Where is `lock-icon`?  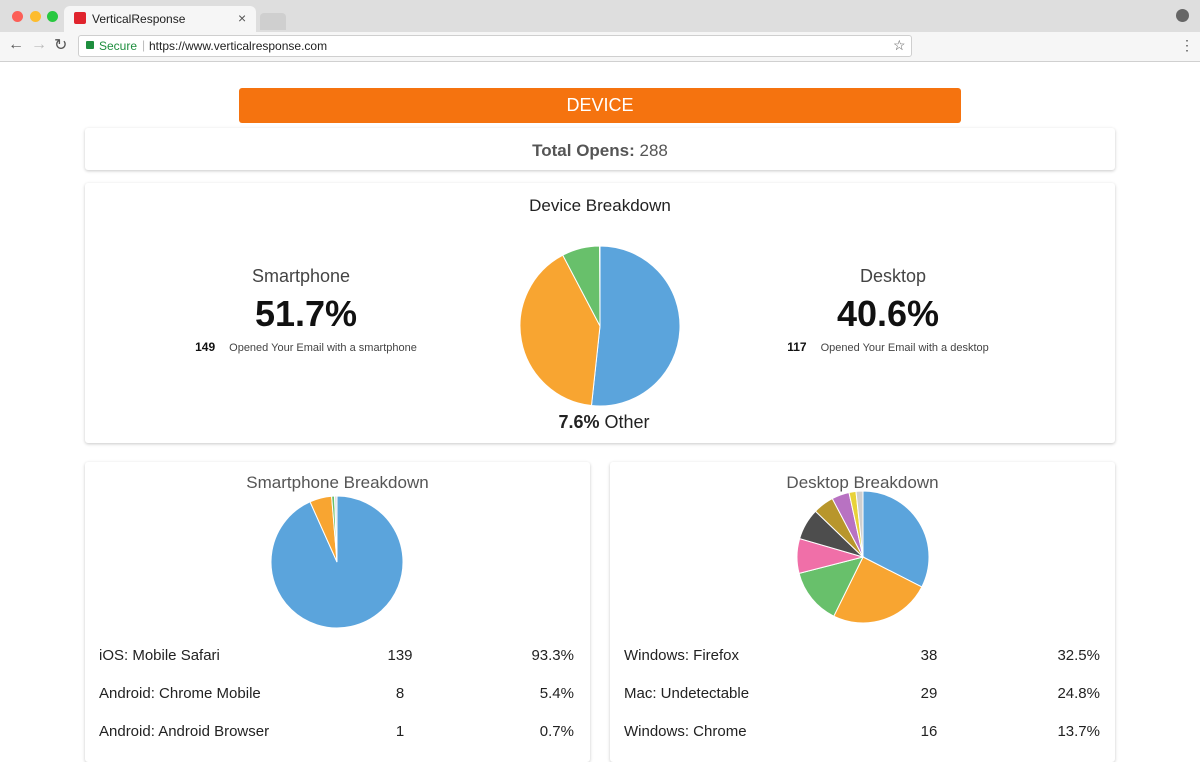
lock-icon is located at coordinates (90, 45).